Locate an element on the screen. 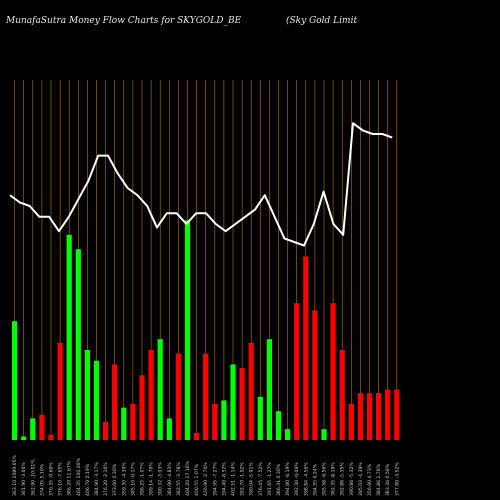  x-tick-label: 376.10 -7.65% is located at coordinates (61, 479).